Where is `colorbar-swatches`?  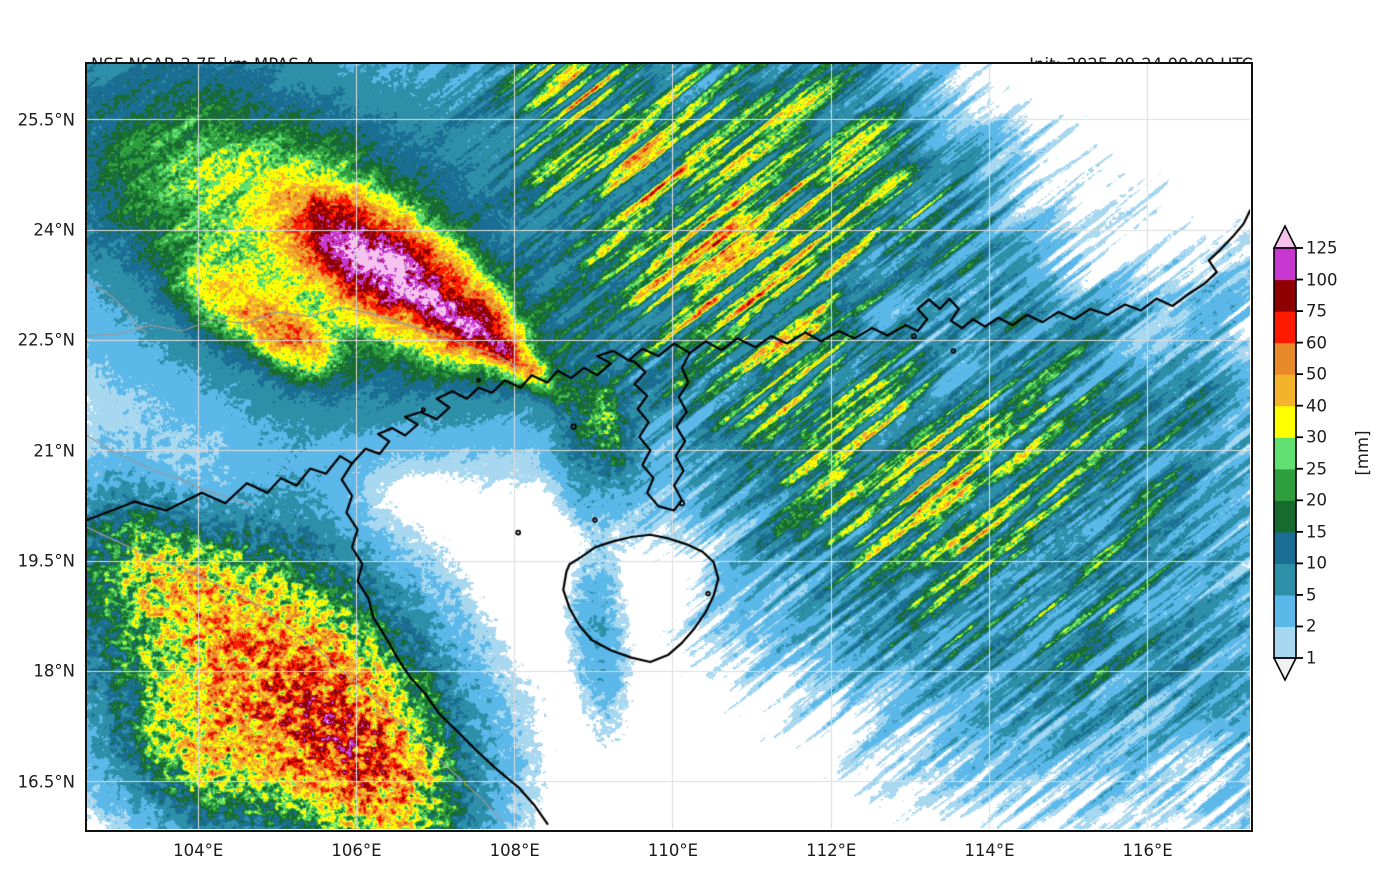 colorbar-swatches is located at coordinates (1287, 453).